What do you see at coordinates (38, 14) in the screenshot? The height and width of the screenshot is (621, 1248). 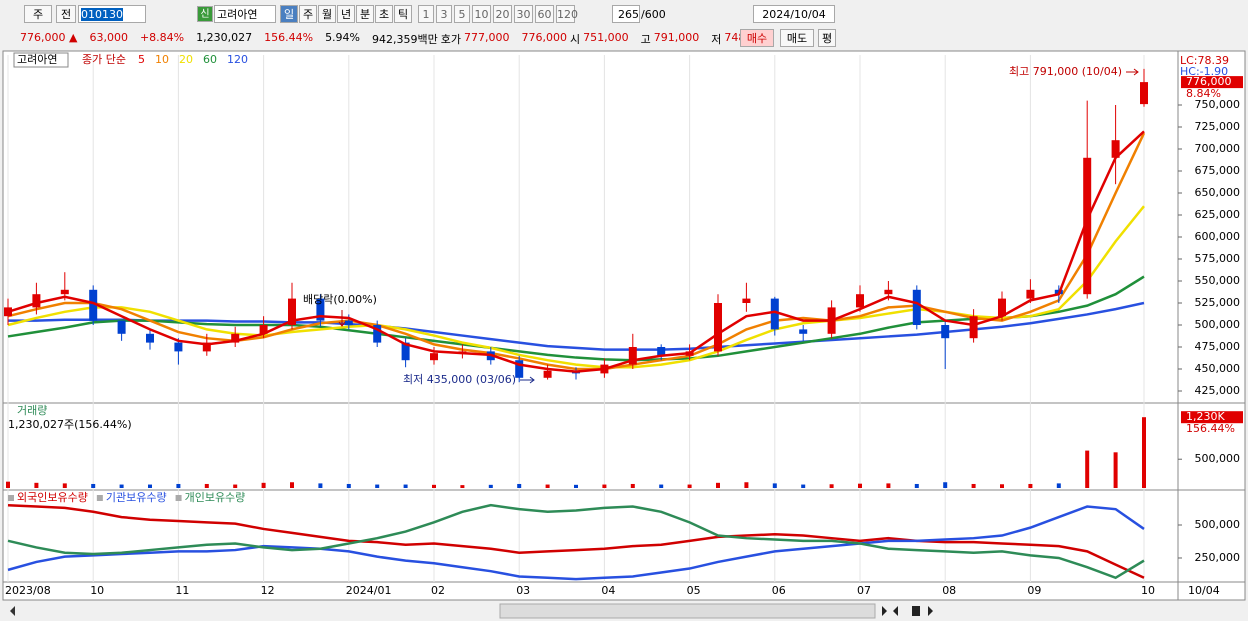 I see `market-select: 주` at bounding box center [38, 14].